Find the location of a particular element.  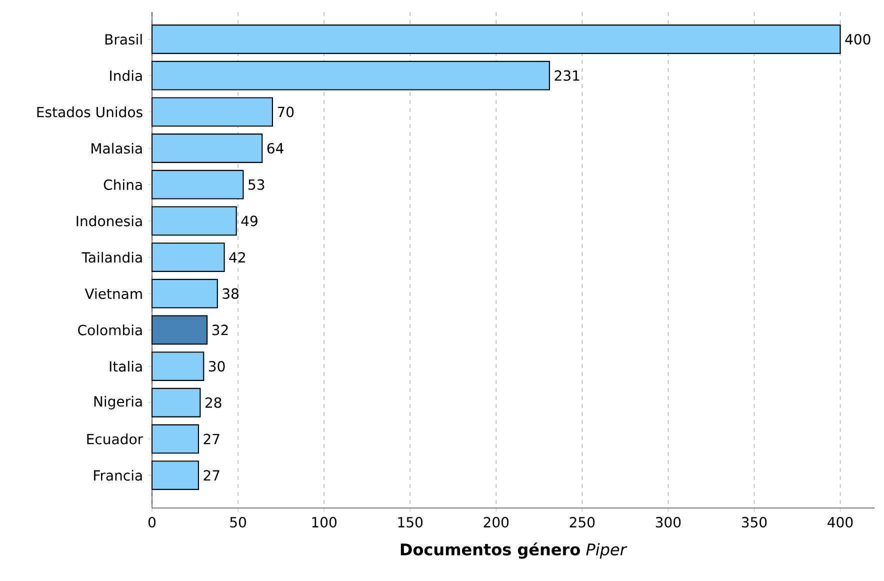

x-tick-label: 100 is located at coordinates (324, 522).